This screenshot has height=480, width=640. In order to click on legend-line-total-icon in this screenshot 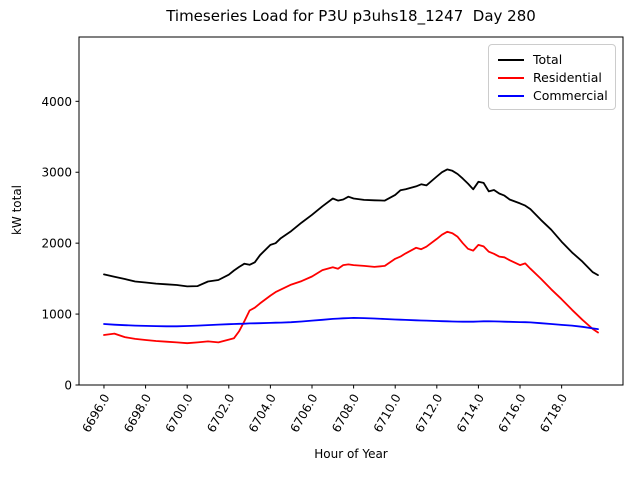, I will do `click(511, 60)`.